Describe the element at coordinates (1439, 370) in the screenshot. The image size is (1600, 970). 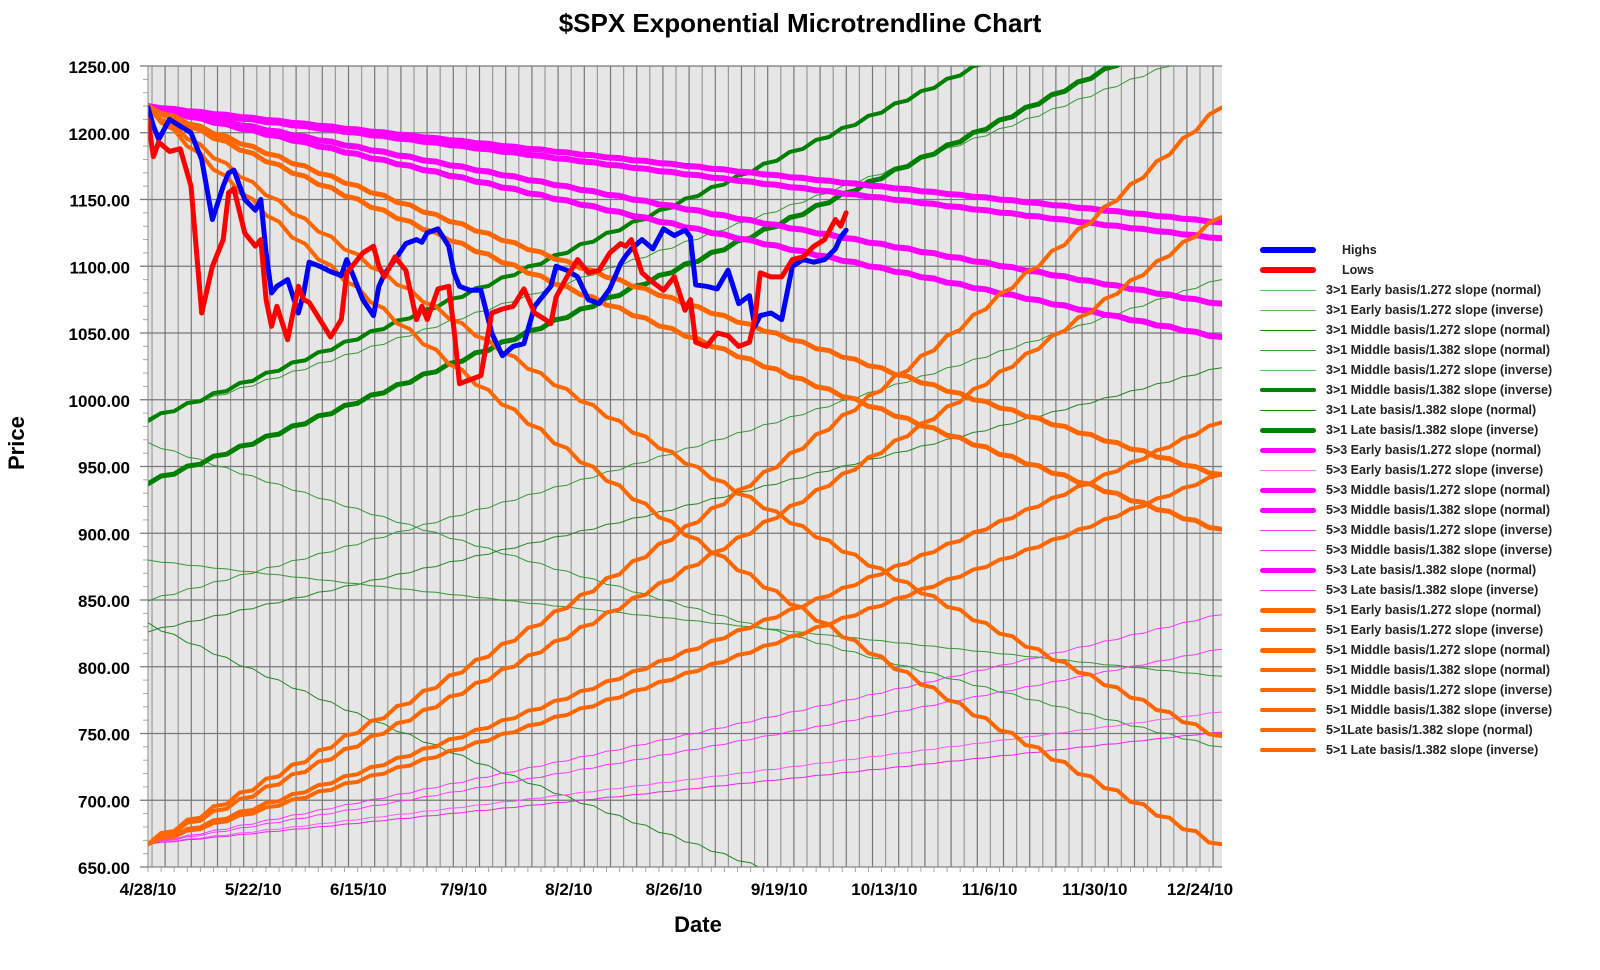
I see `legend-label: 3>1 Middle basis/1.272 slope (inverse)` at that location.